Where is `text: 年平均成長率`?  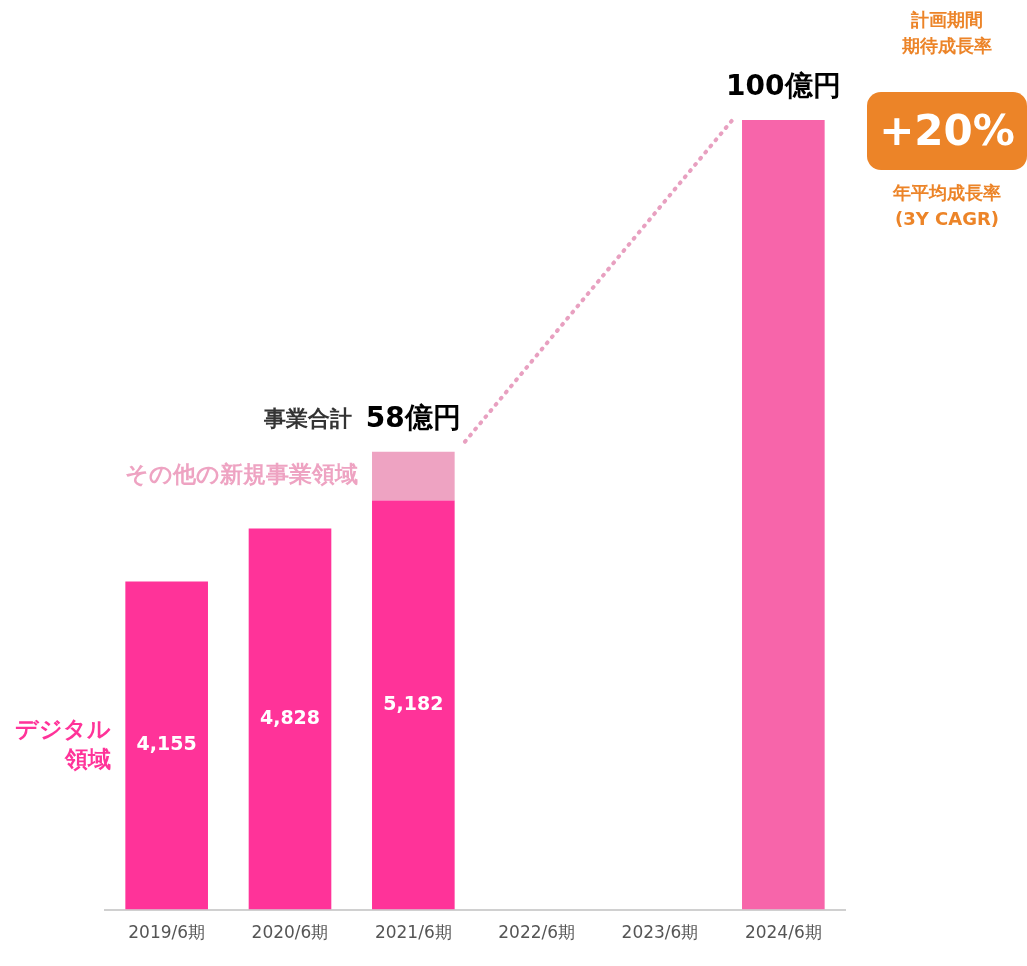
text: 年平均成長率 is located at coordinates (947, 193).